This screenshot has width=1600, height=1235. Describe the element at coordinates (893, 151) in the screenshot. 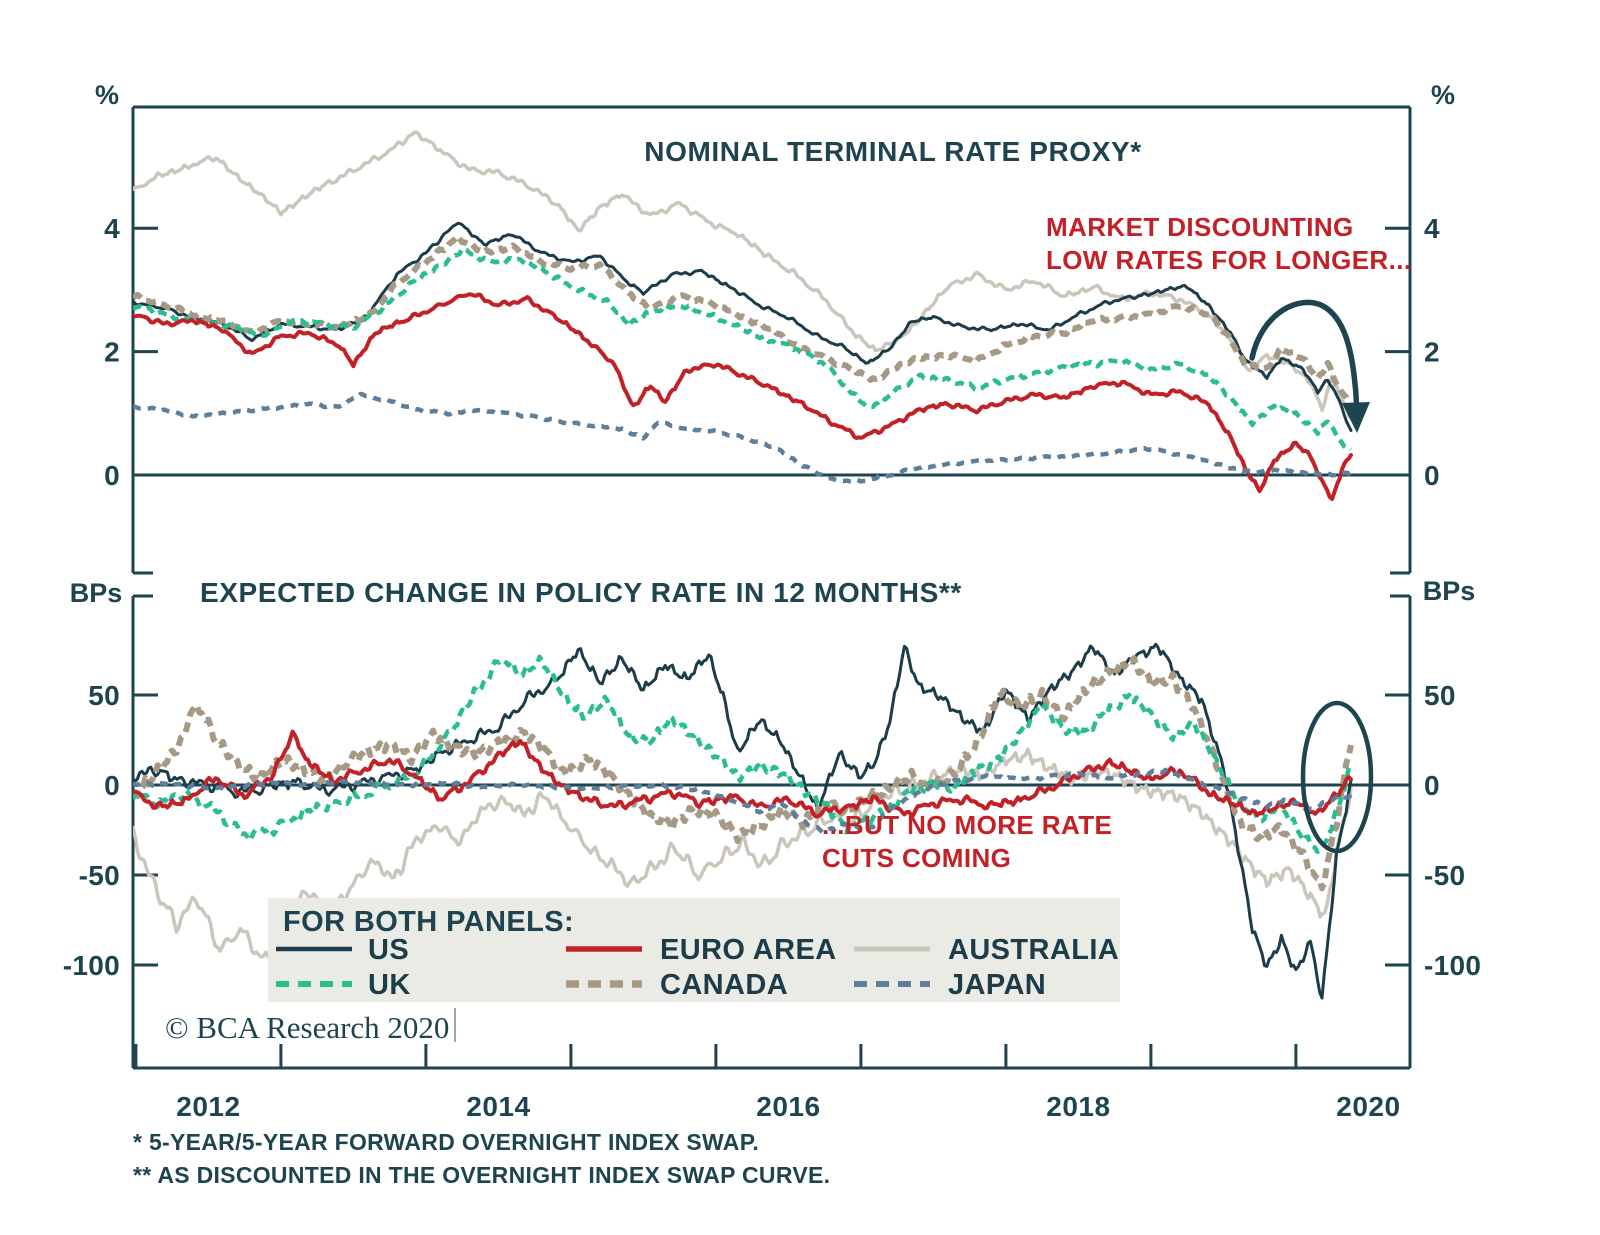

I see `top-panel-title: NOMINAL TERMINAL RATE PROXY*` at that location.